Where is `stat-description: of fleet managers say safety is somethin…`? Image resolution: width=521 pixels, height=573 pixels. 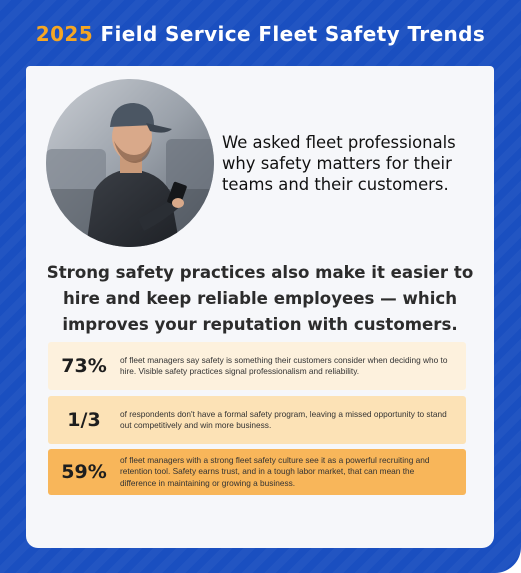
stat-description: of fleet managers say safety is somethin… is located at coordinates (284, 365).